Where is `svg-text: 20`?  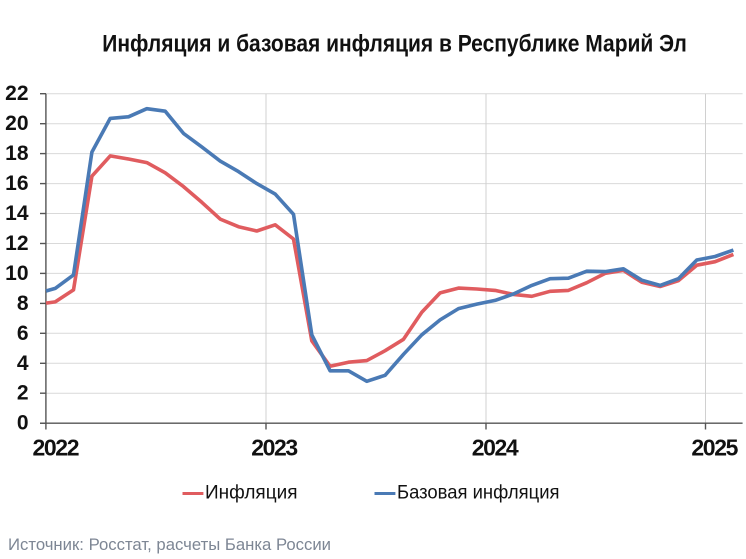
svg-text: 20 is located at coordinates (16, 123).